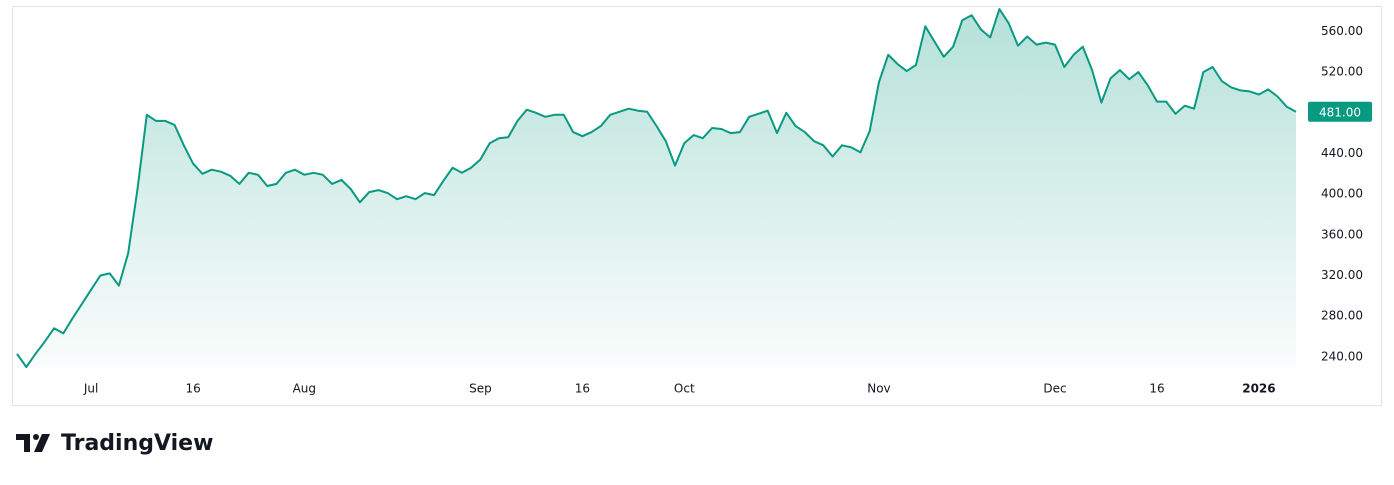  I want to click on last-price-badge, so click(1340, 111).